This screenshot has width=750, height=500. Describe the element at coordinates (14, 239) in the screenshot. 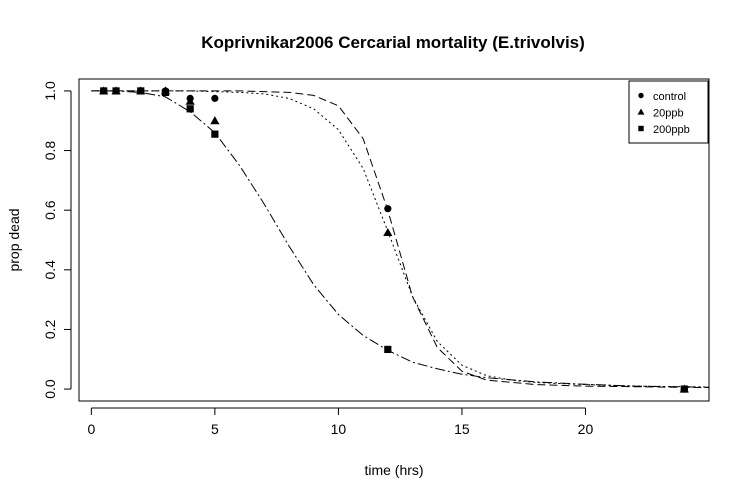

I see `y-axis-label: prop dead` at that location.